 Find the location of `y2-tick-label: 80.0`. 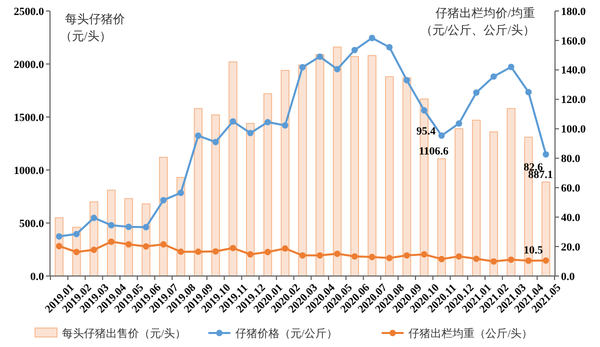

y2-tick-label: 80.0 is located at coordinates (571, 159).